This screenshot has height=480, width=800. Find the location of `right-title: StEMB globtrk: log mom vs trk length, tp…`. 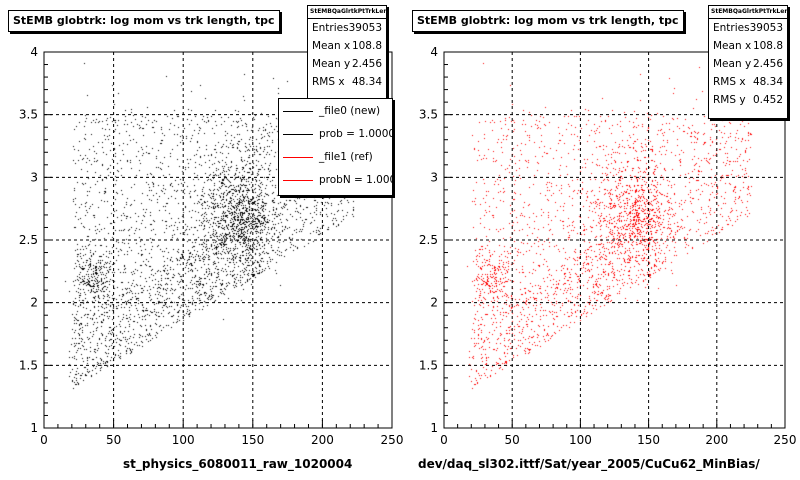

right-title: StEMB globtrk: log mom vs trk length, tp… is located at coordinates (548, 21).